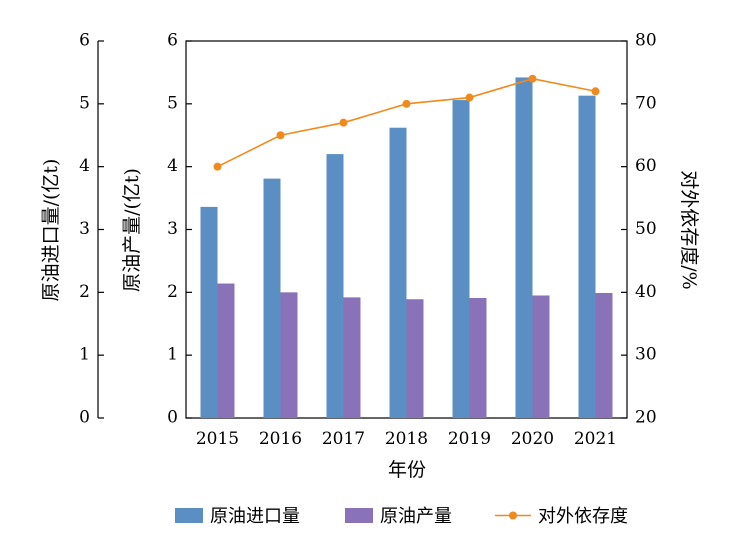  Describe the element at coordinates (217, 439) in the screenshot. I see `x-tick-label: 2015` at that location.